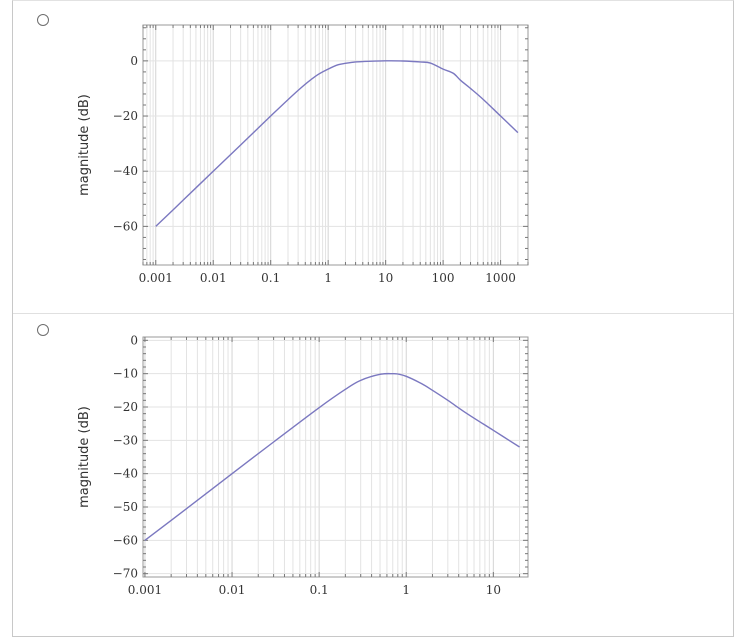  Describe the element at coordinates (213, 278) in the screenshot. I see `x-tick-label: 0.01` at that location.